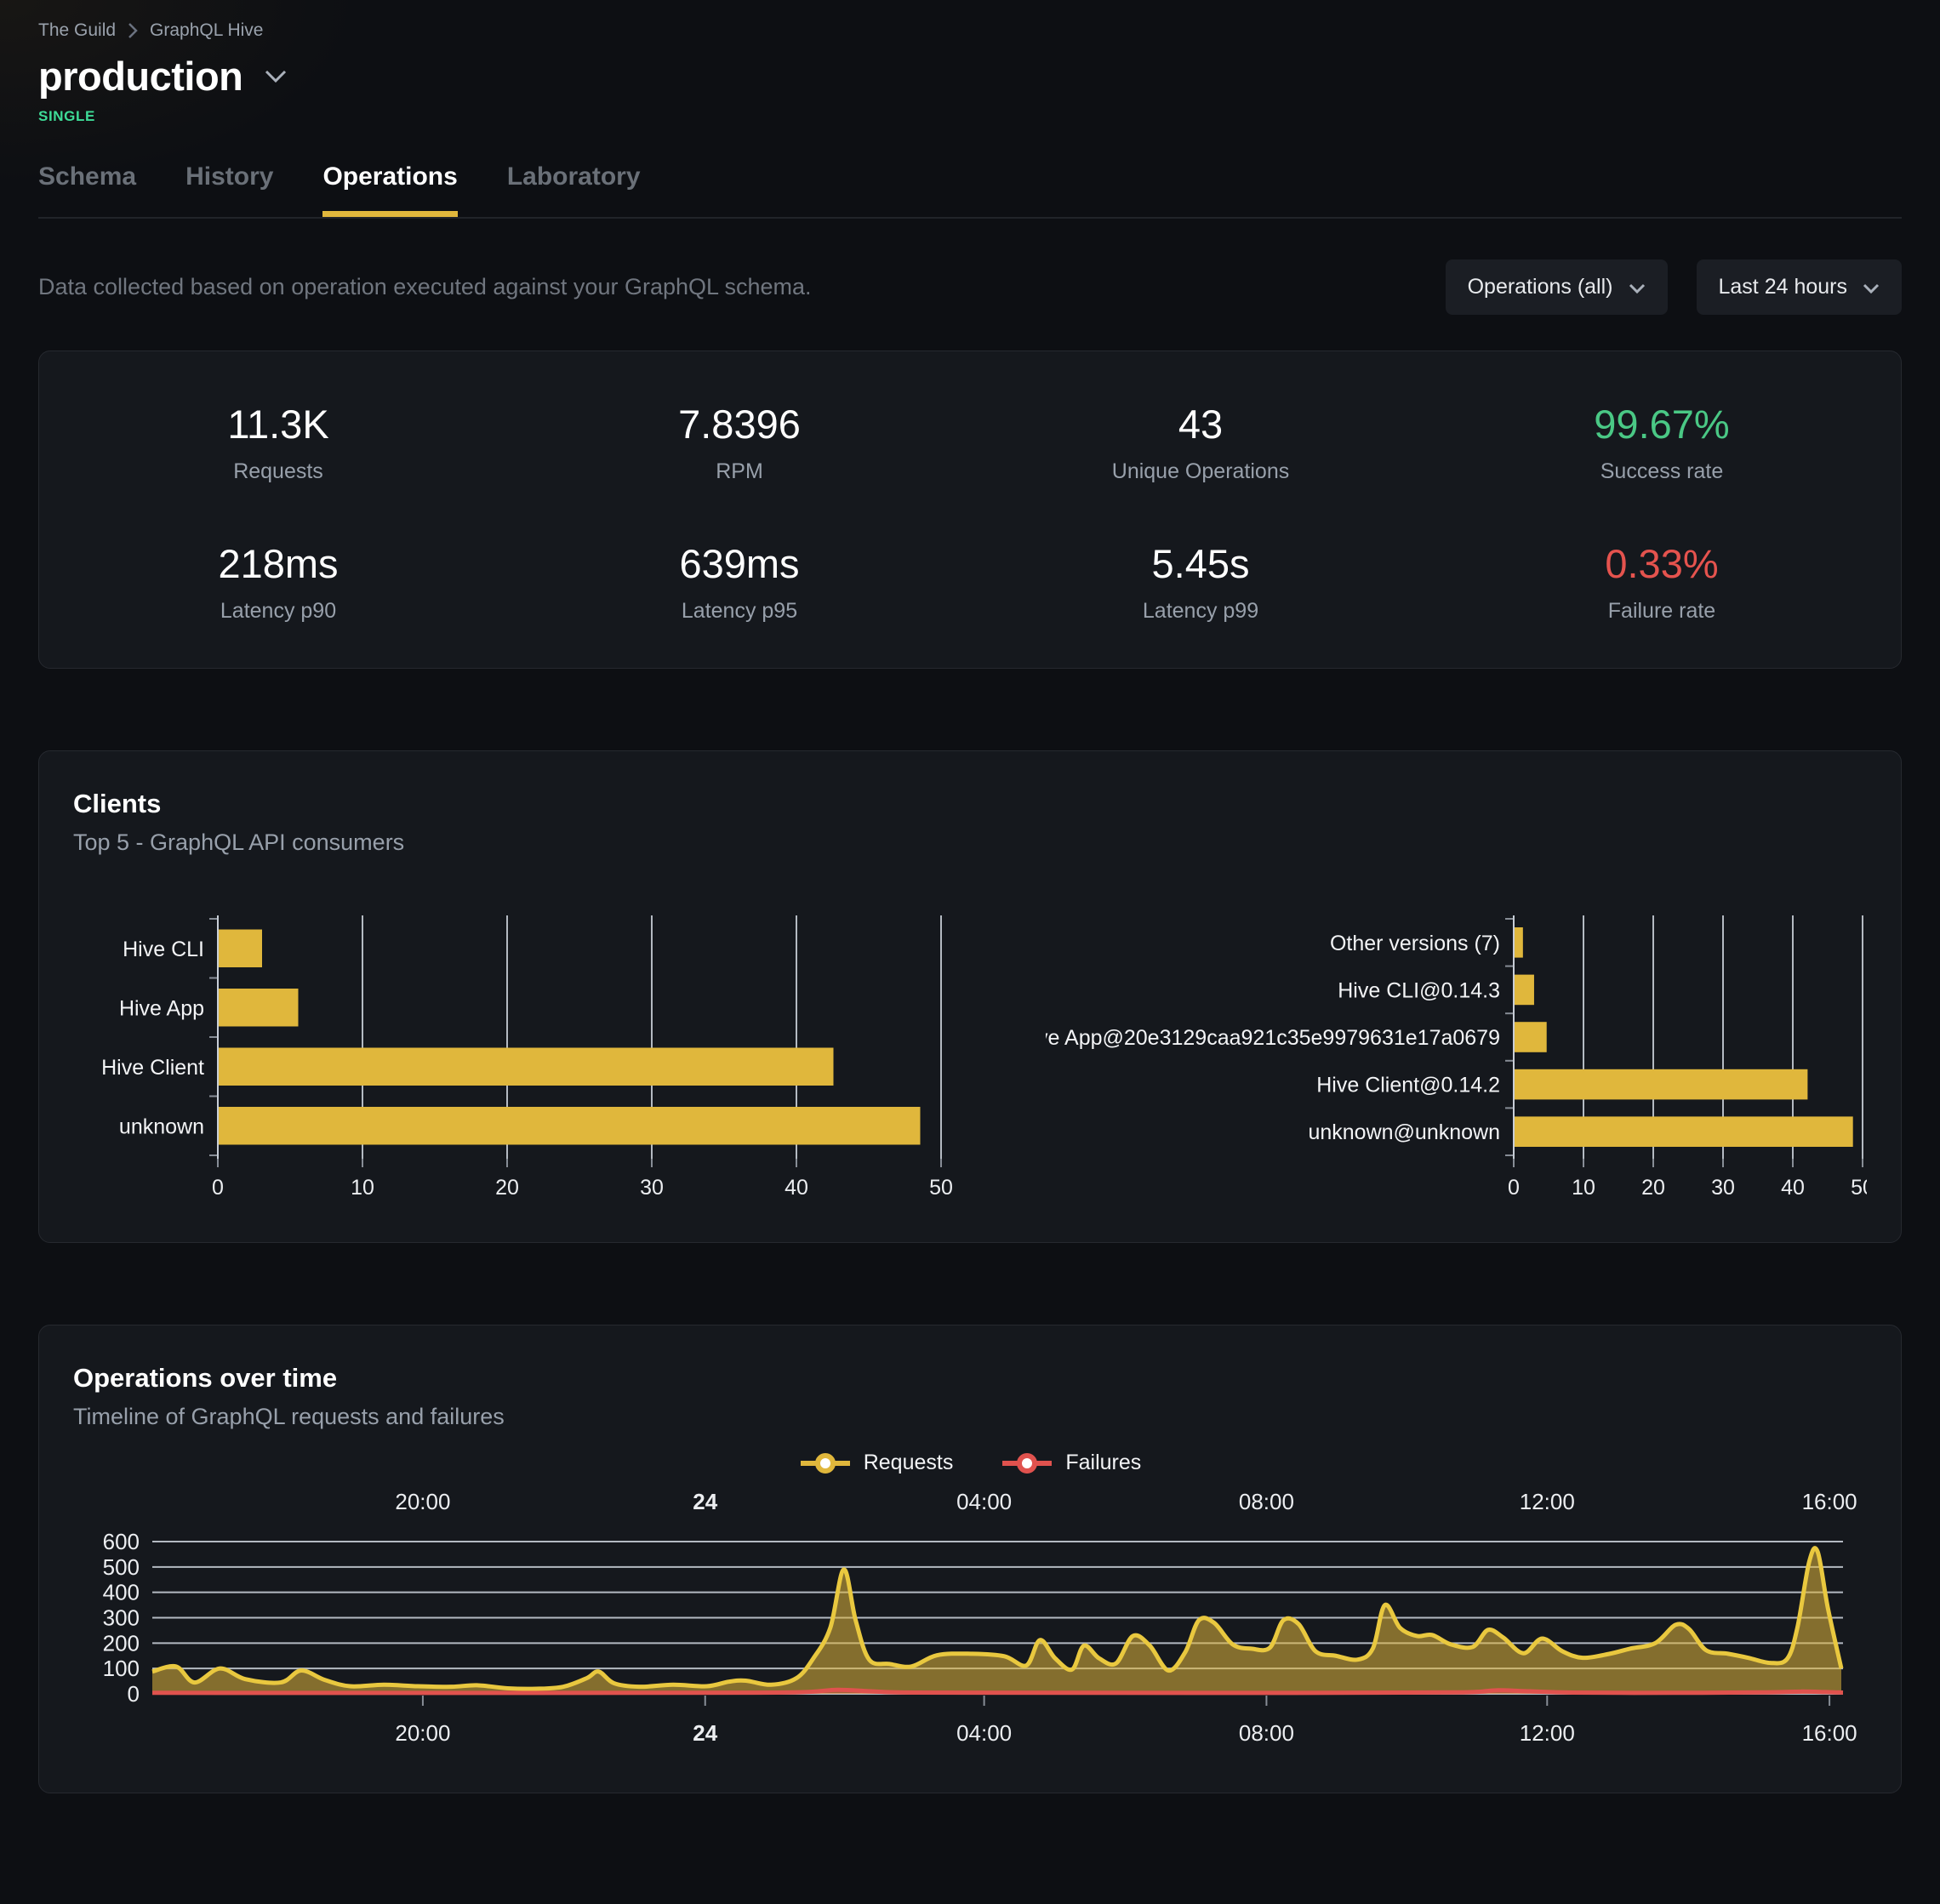 This screenshot has height=1904, width=1940. I want to click on requests-series-marker-icon, so click(825, 1463).